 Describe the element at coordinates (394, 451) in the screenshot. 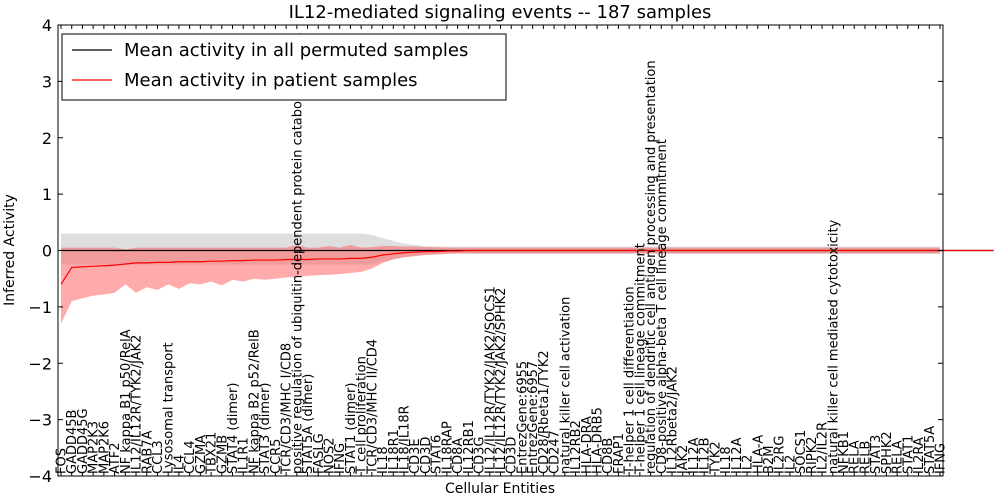

I see `x-category-label: IL18R1` at that location.